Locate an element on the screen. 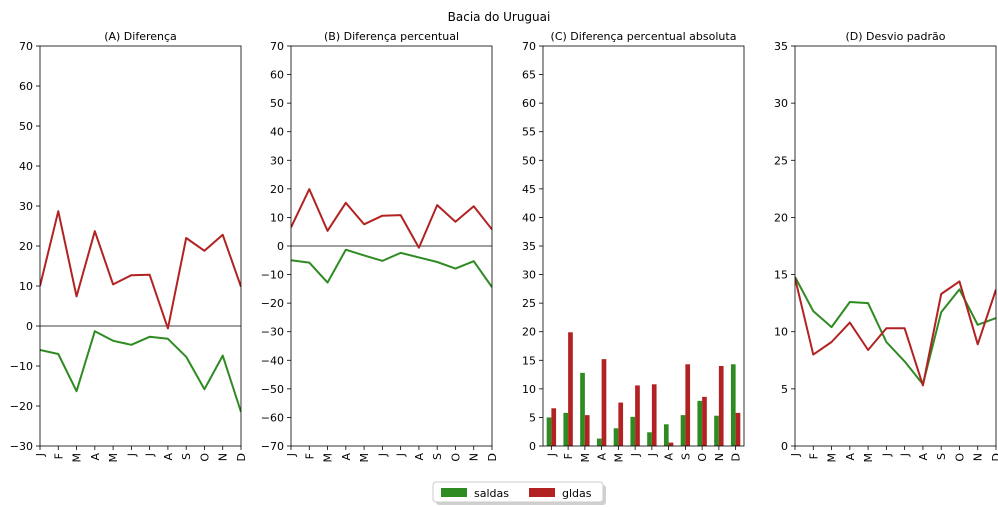  legend-label-gldas: gldas is located at coordinates (577, 493).